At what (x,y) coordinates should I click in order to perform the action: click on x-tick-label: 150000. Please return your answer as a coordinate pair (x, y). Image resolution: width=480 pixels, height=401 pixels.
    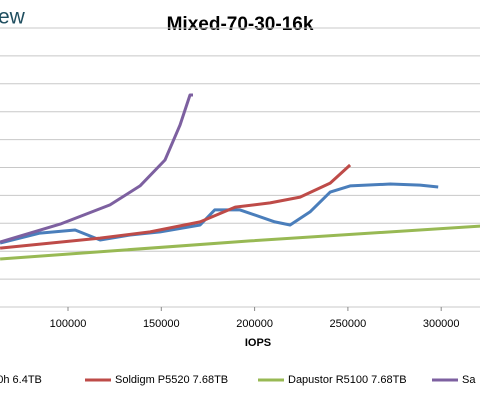
    Looking at the image, I should click on (161, 324).